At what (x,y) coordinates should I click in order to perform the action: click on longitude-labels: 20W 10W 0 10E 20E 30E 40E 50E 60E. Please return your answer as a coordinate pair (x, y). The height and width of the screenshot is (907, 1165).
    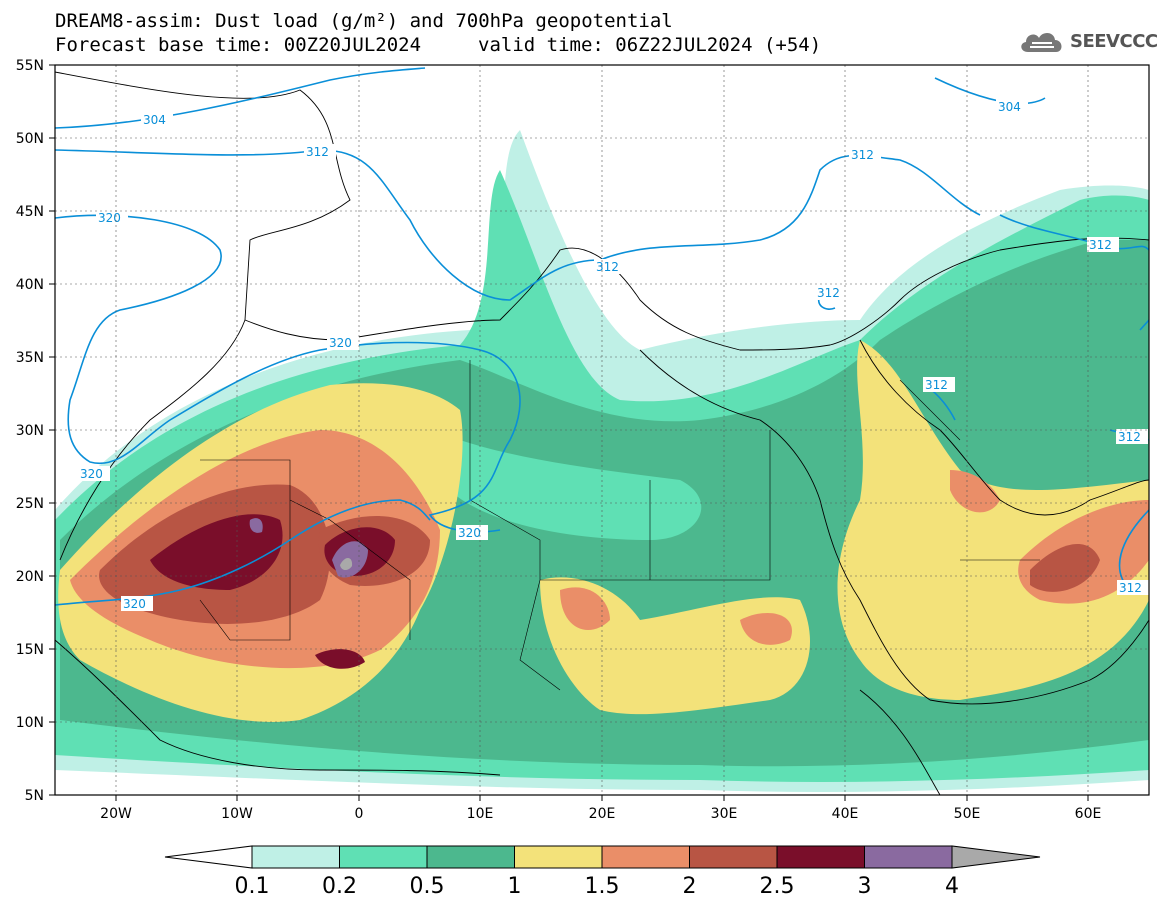
    Looking at the image, I should click on (600, 814).